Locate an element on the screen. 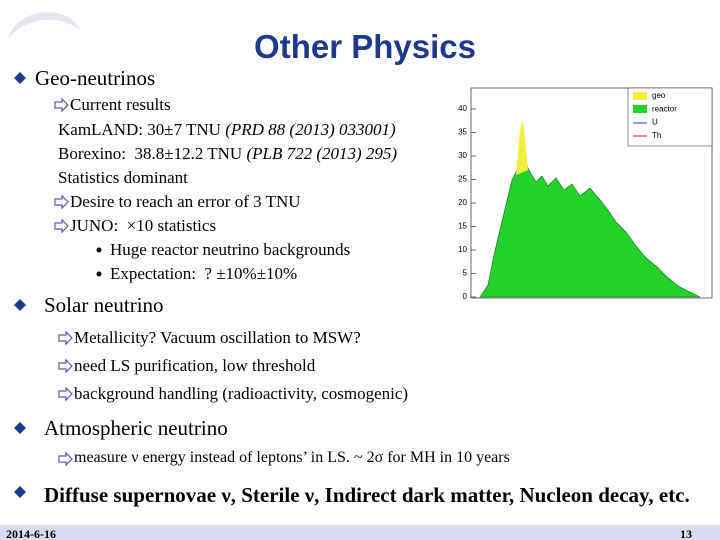 The image size is (720, 540). legend-label: Th is located at coordinates (656, 135).